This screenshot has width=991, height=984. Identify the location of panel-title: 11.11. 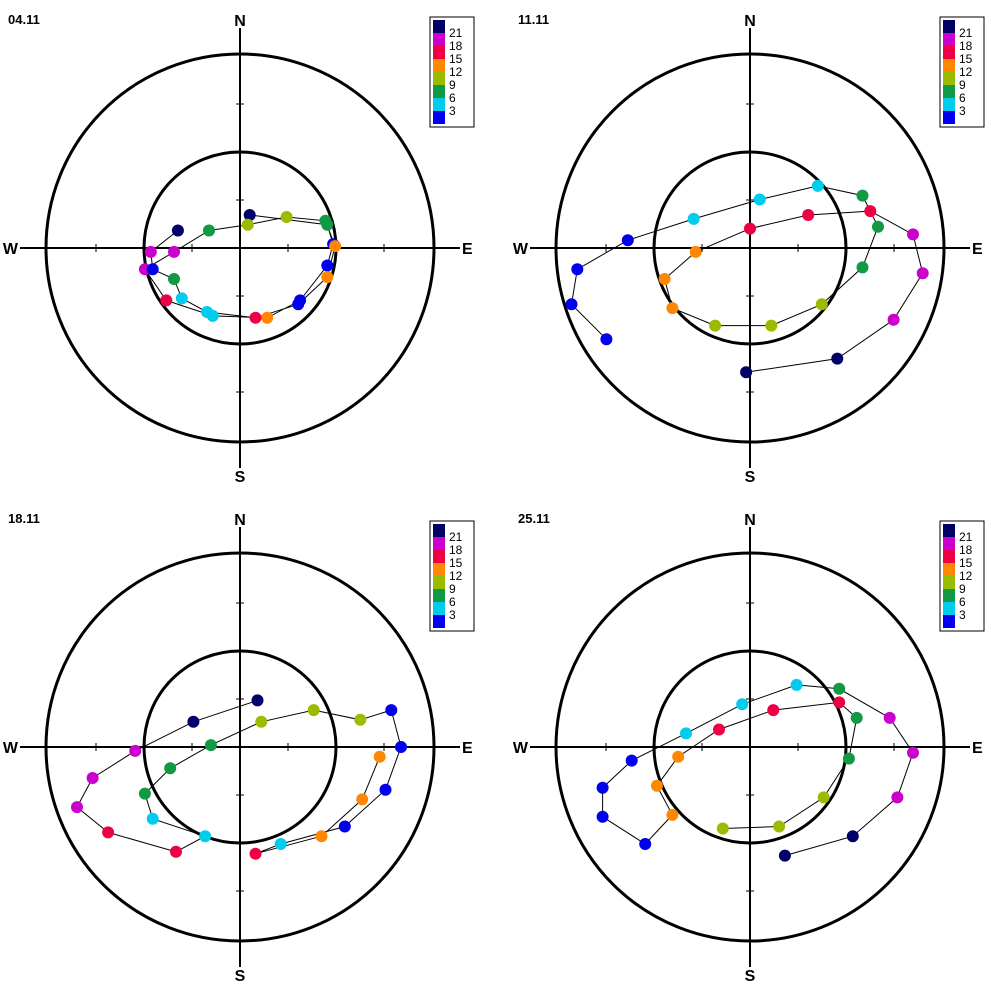
(533, 19).